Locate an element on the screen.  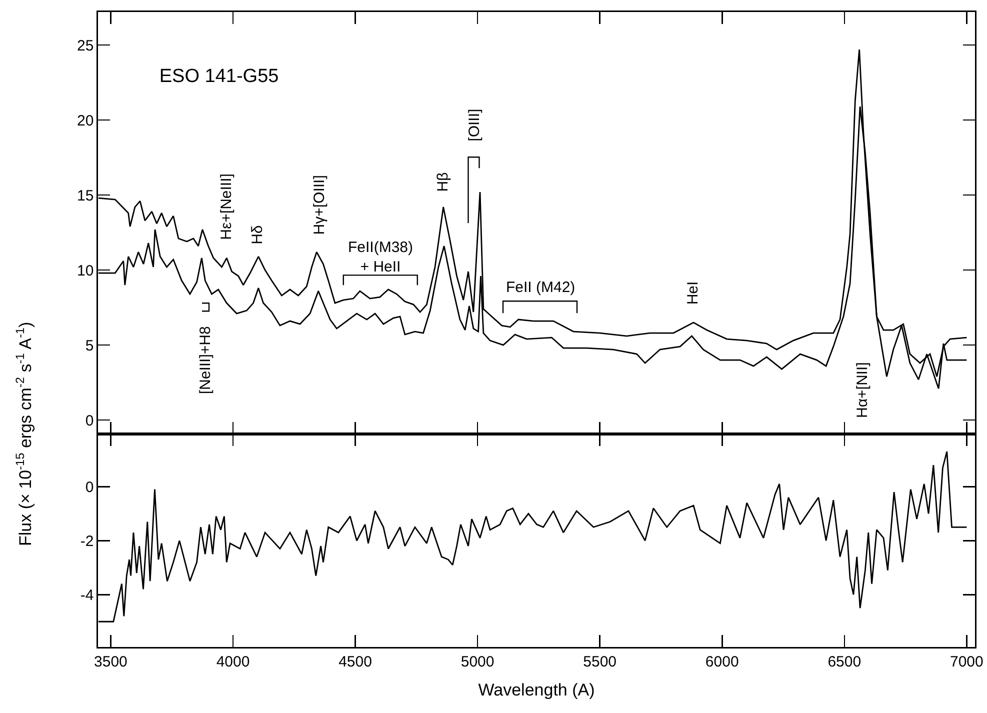
x-tick-label: 5500 is located at coordinates (600, 661).